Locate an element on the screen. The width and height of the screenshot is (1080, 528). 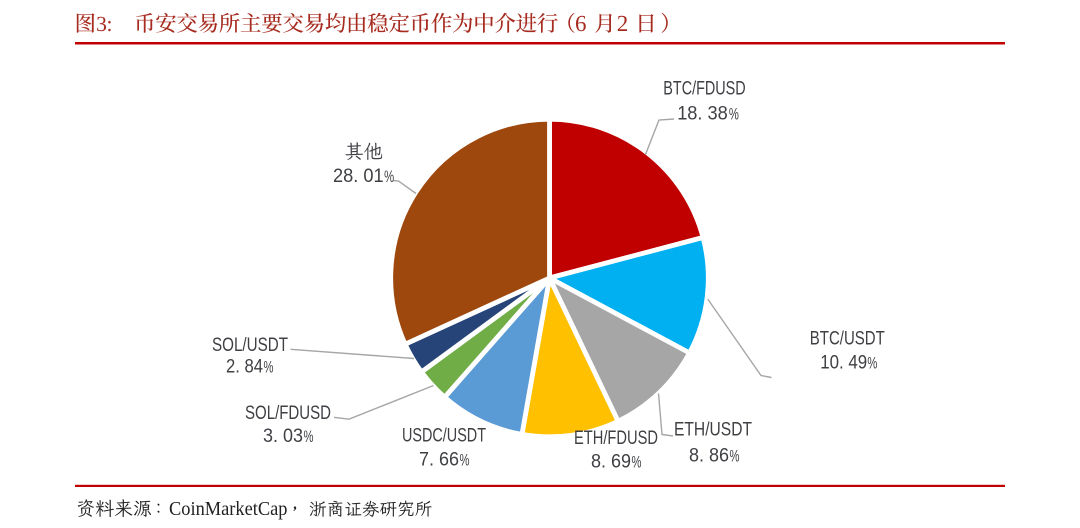
svg-text: ETH/USDT is located at coordinates (713, 430).